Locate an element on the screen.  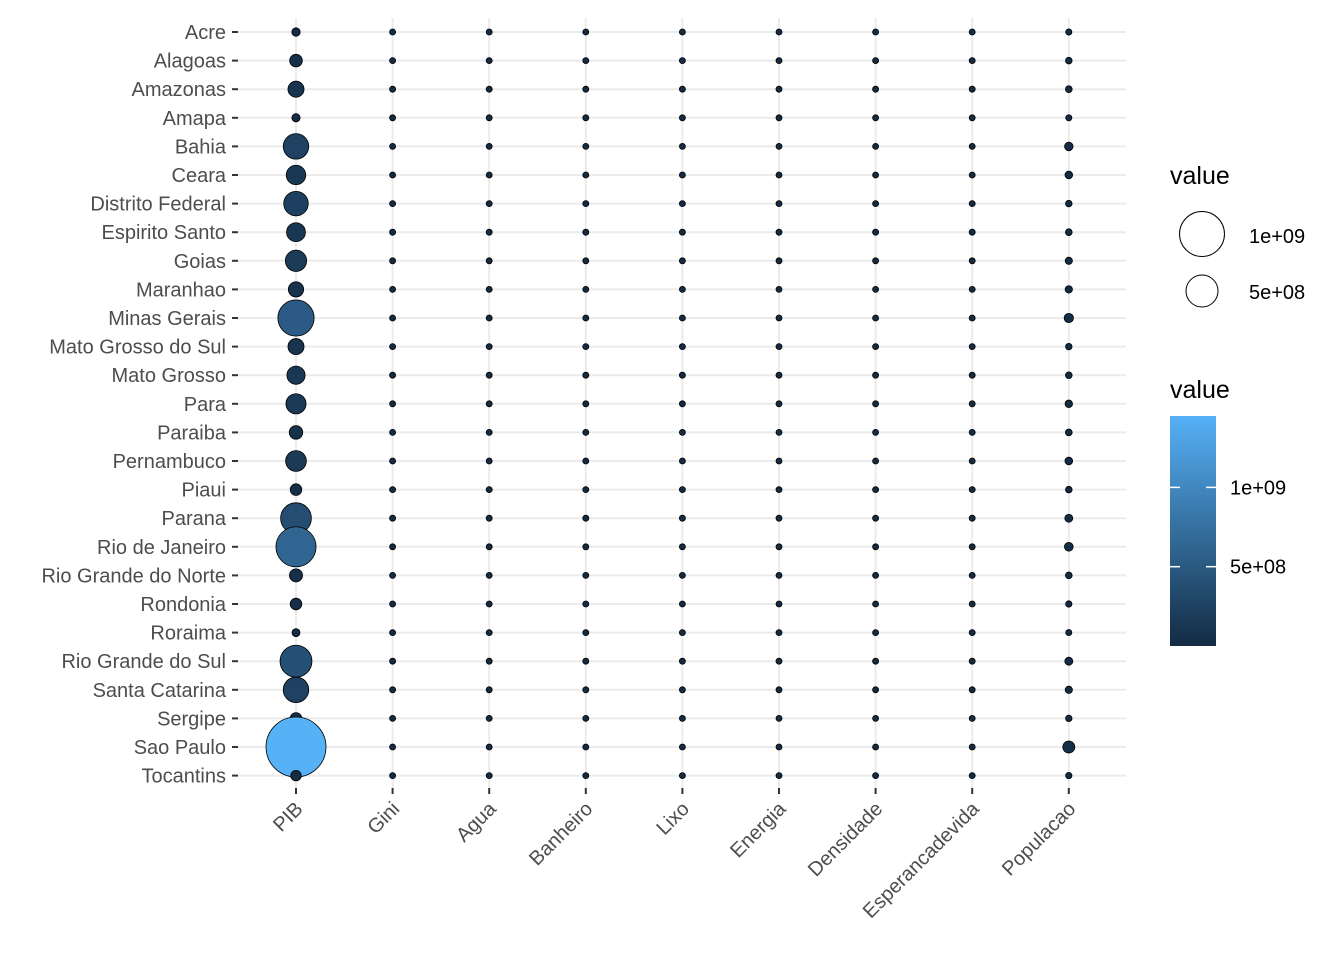
size-legend: value 1e+09 5e+08 is located at coordinates (1237, 235).